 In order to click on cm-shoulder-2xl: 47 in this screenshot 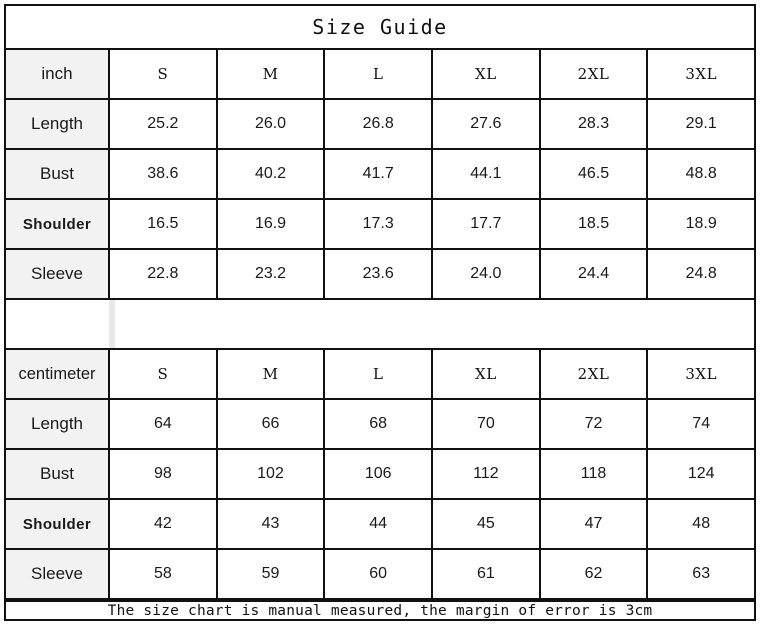, I will do `click(594, 524)`.